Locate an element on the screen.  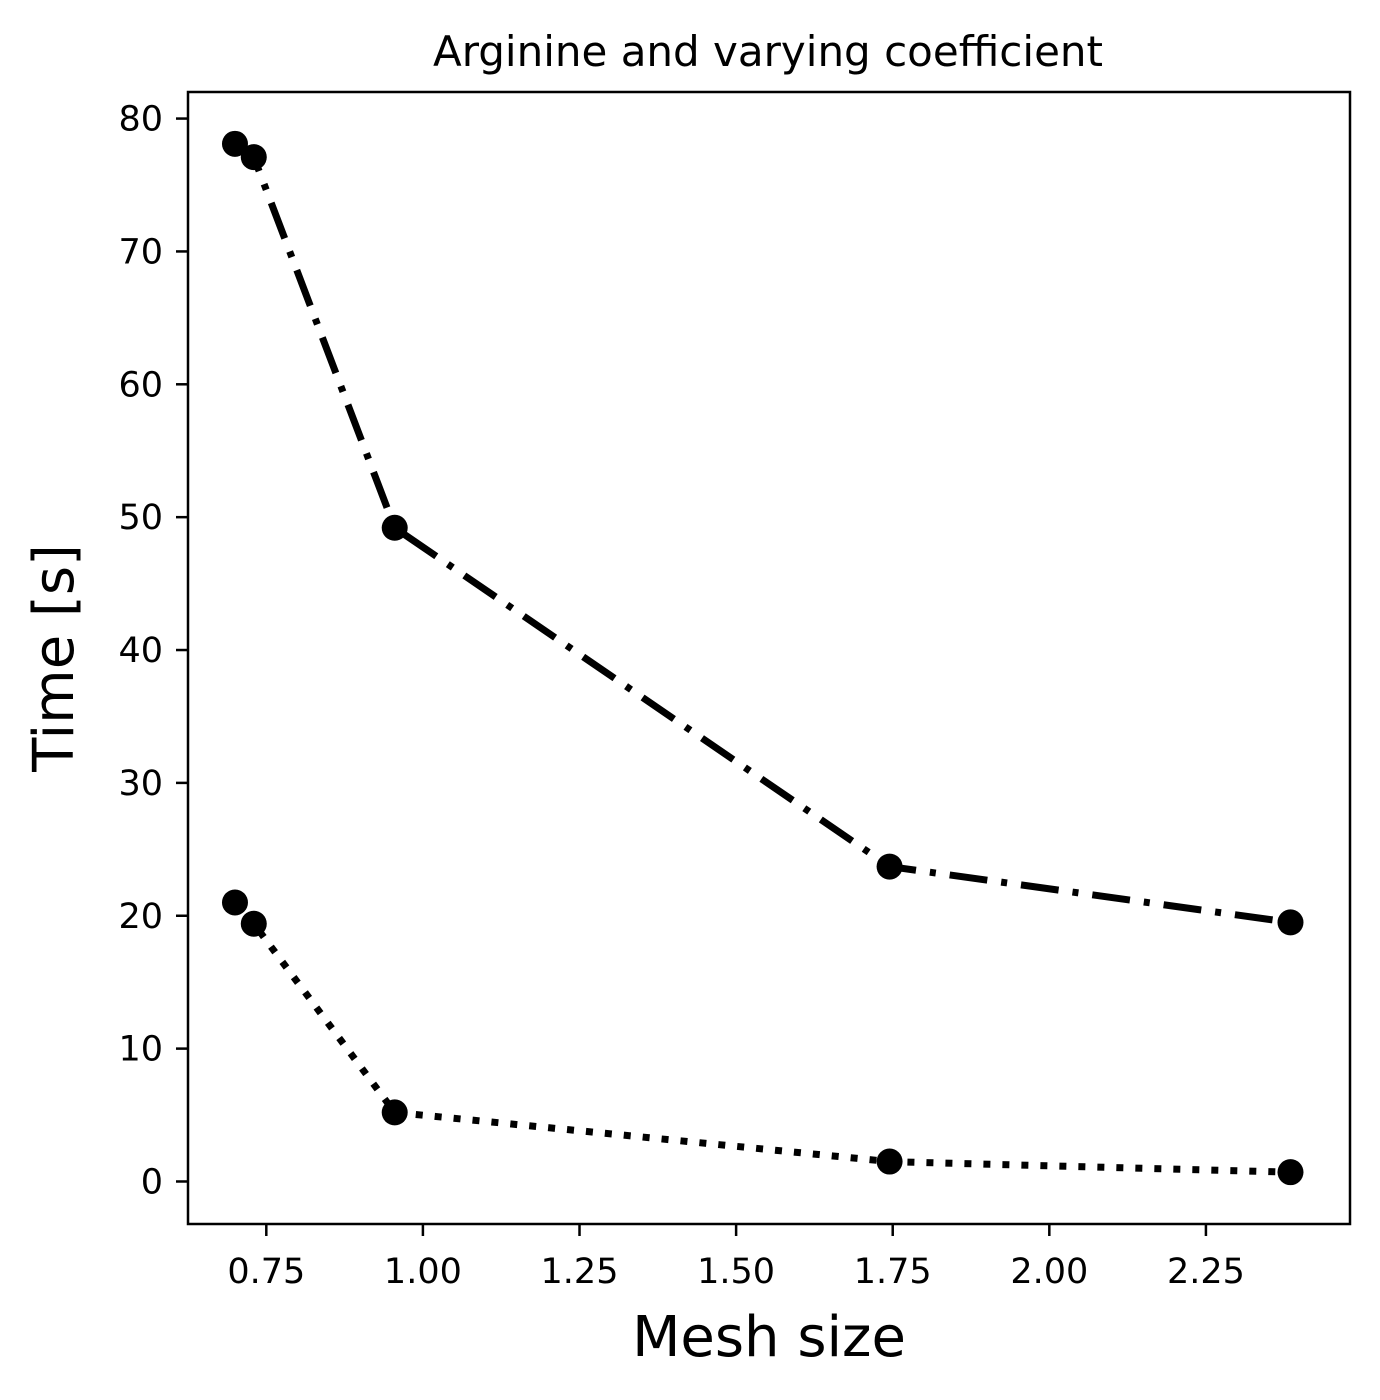
y-tick-label: 80 is located at coordinates (140, 120).